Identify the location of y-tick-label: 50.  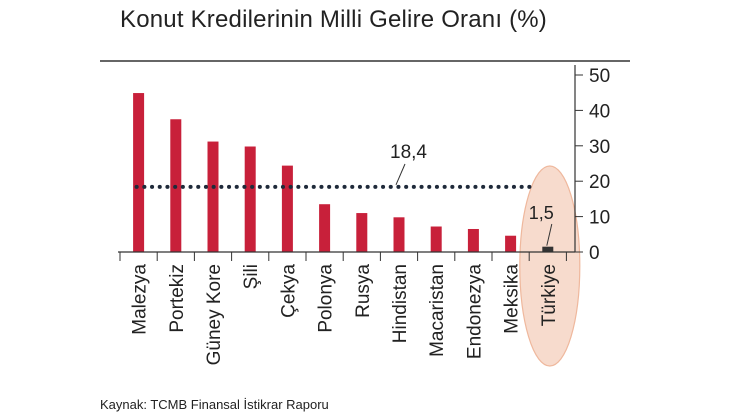
(599, 76).